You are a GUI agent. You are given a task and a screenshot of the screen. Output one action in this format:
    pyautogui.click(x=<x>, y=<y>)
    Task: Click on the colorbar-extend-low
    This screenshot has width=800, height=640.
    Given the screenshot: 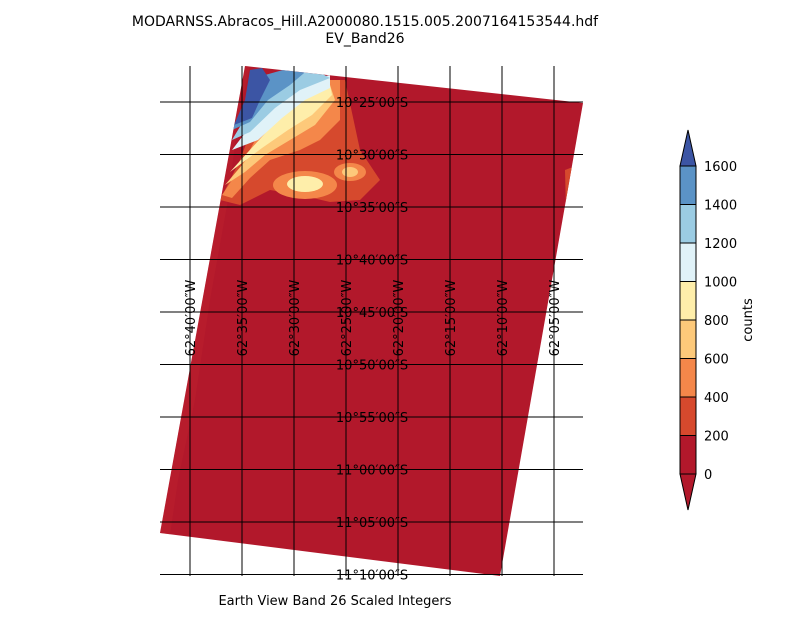 What is the action you would take?
    pyautogui.click(x=688, y=492)
    